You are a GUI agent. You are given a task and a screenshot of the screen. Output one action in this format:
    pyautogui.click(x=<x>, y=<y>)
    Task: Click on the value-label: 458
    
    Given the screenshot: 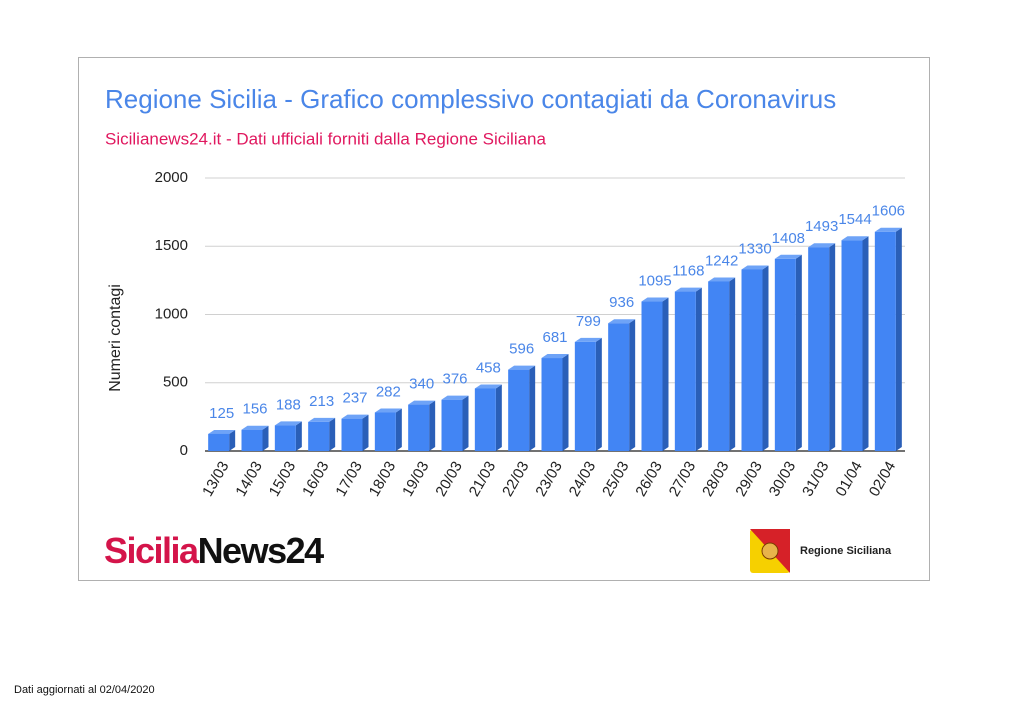 What is the action you would take?
    pyautogui.click(x=488, y=367)
    